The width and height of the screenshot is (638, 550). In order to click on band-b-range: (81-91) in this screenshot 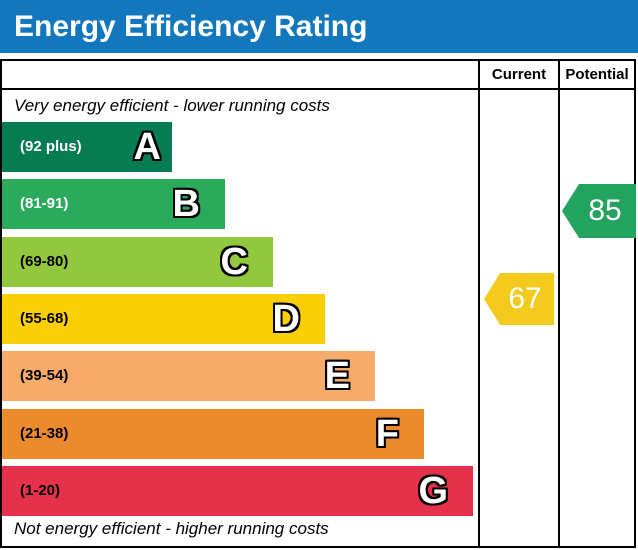, I will do `click(44, 203)`.